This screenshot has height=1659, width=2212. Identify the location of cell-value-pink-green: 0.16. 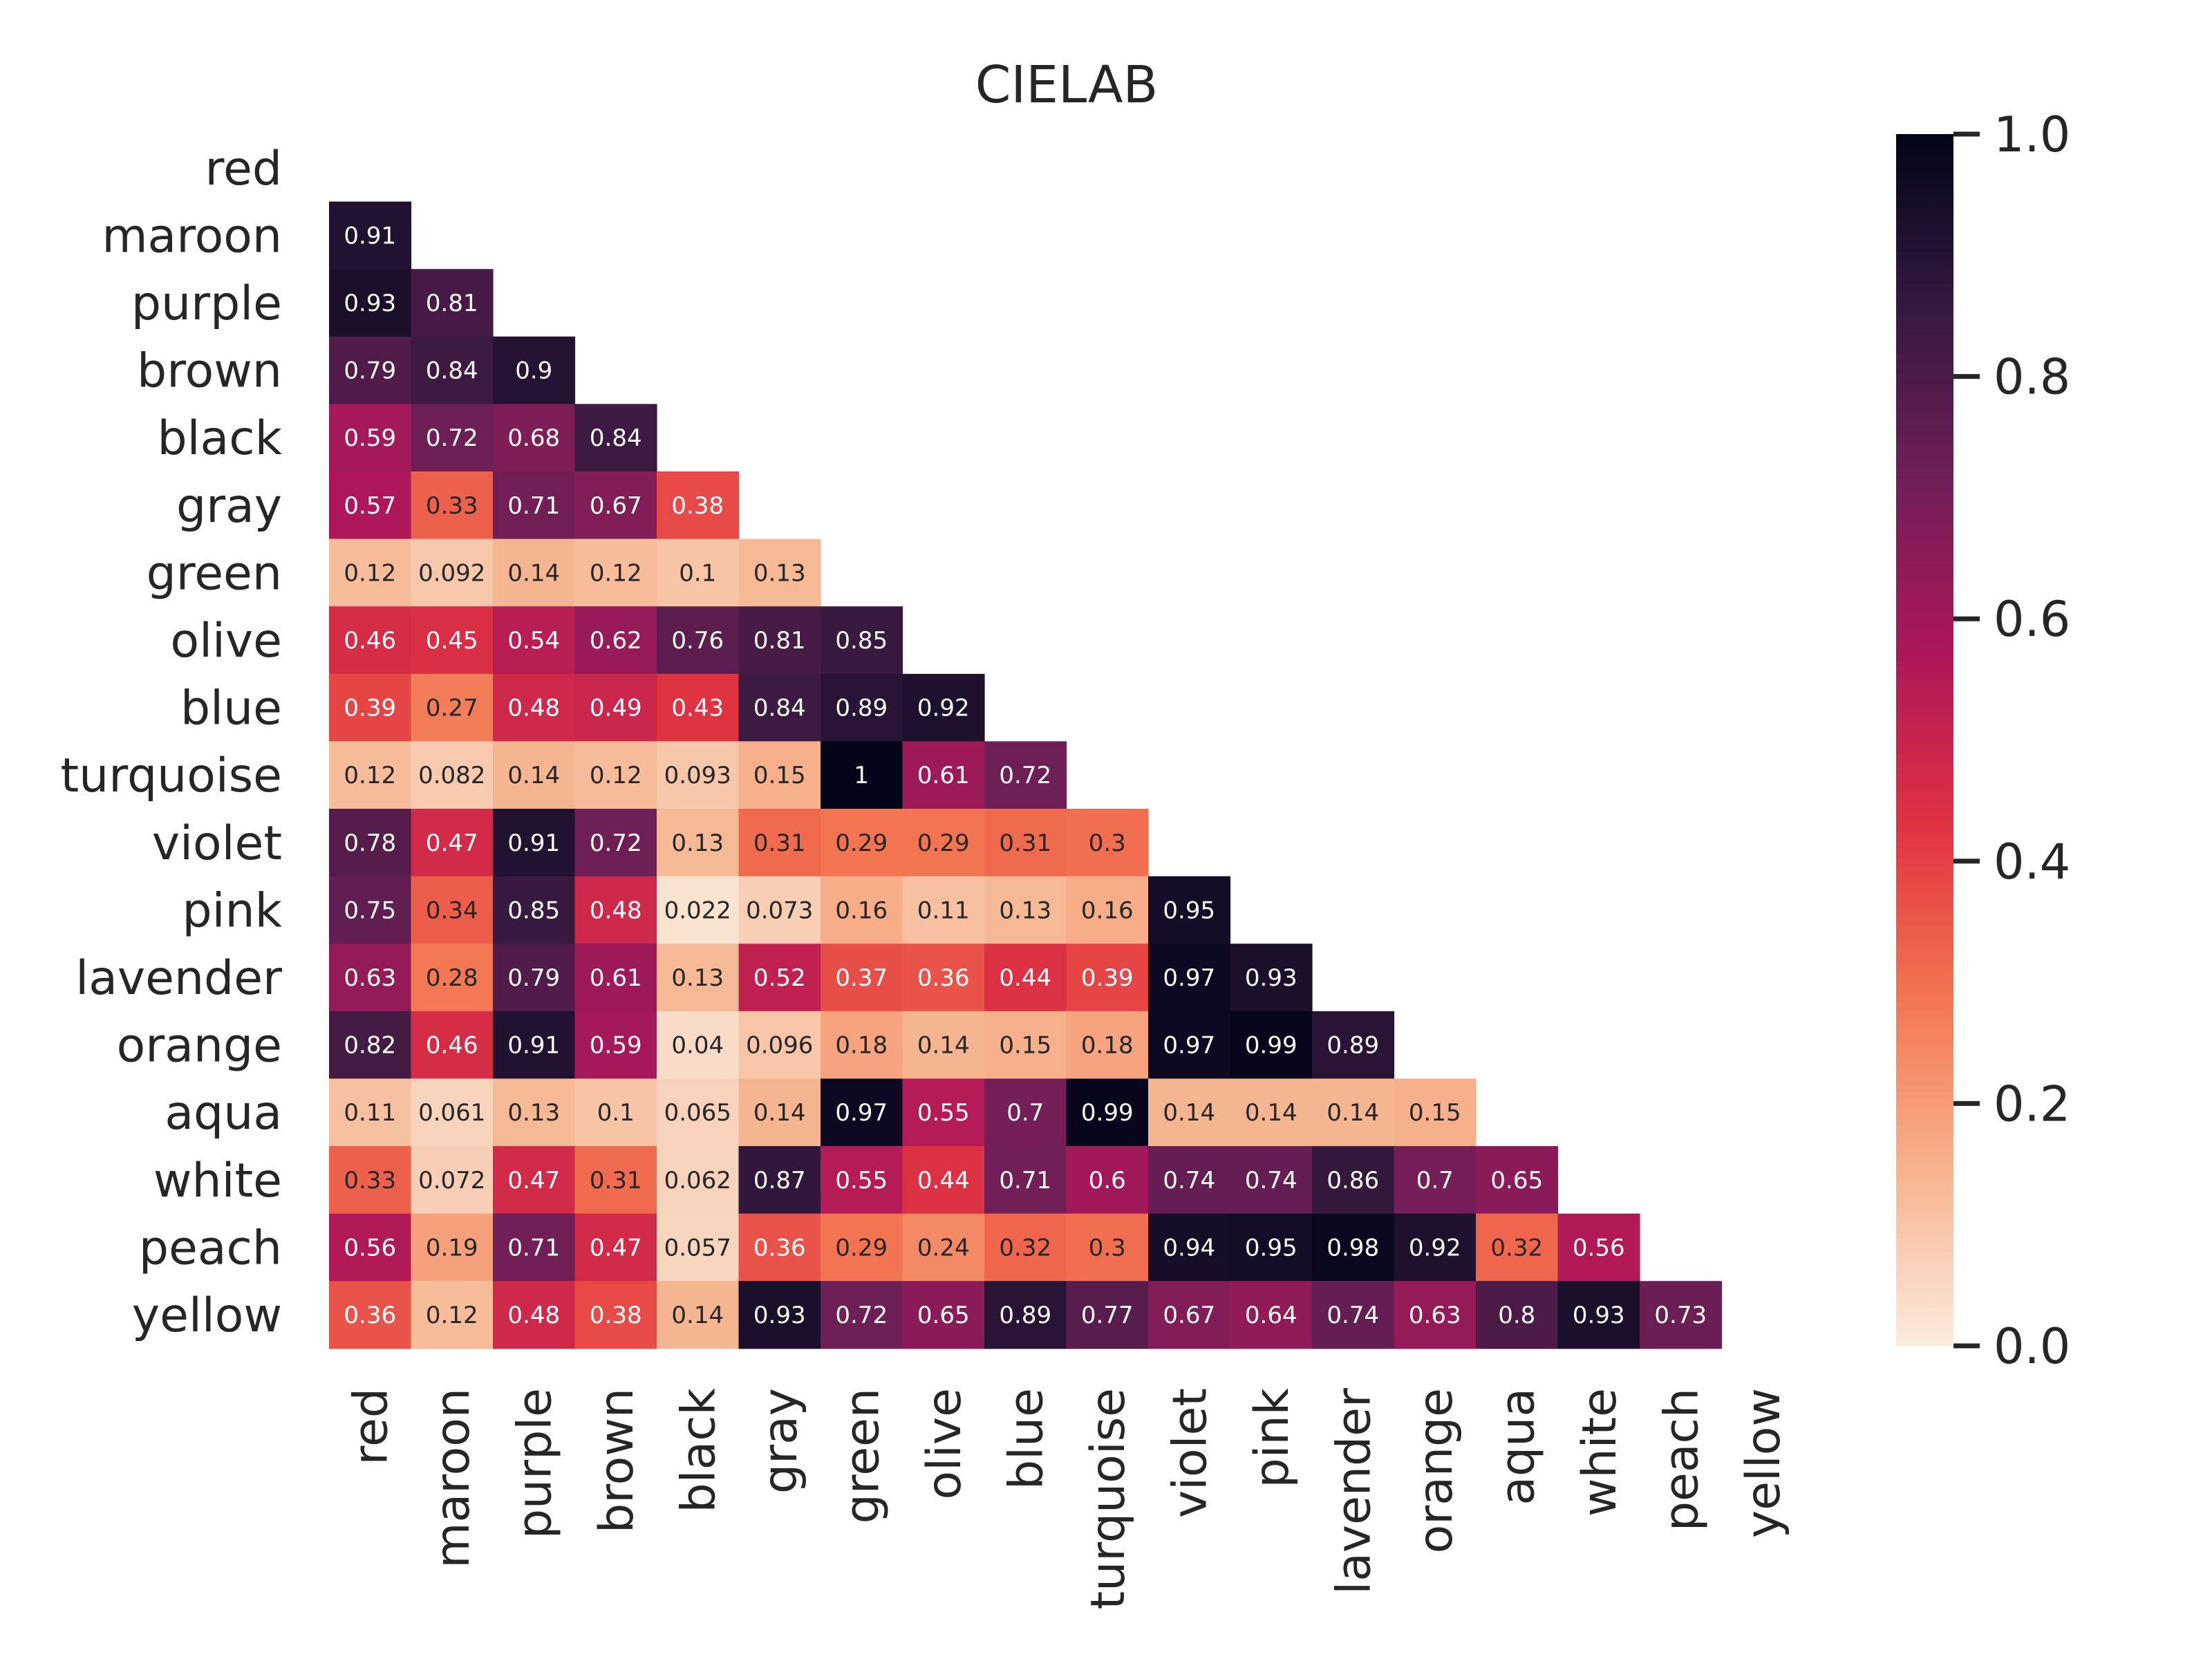
(861, 910).